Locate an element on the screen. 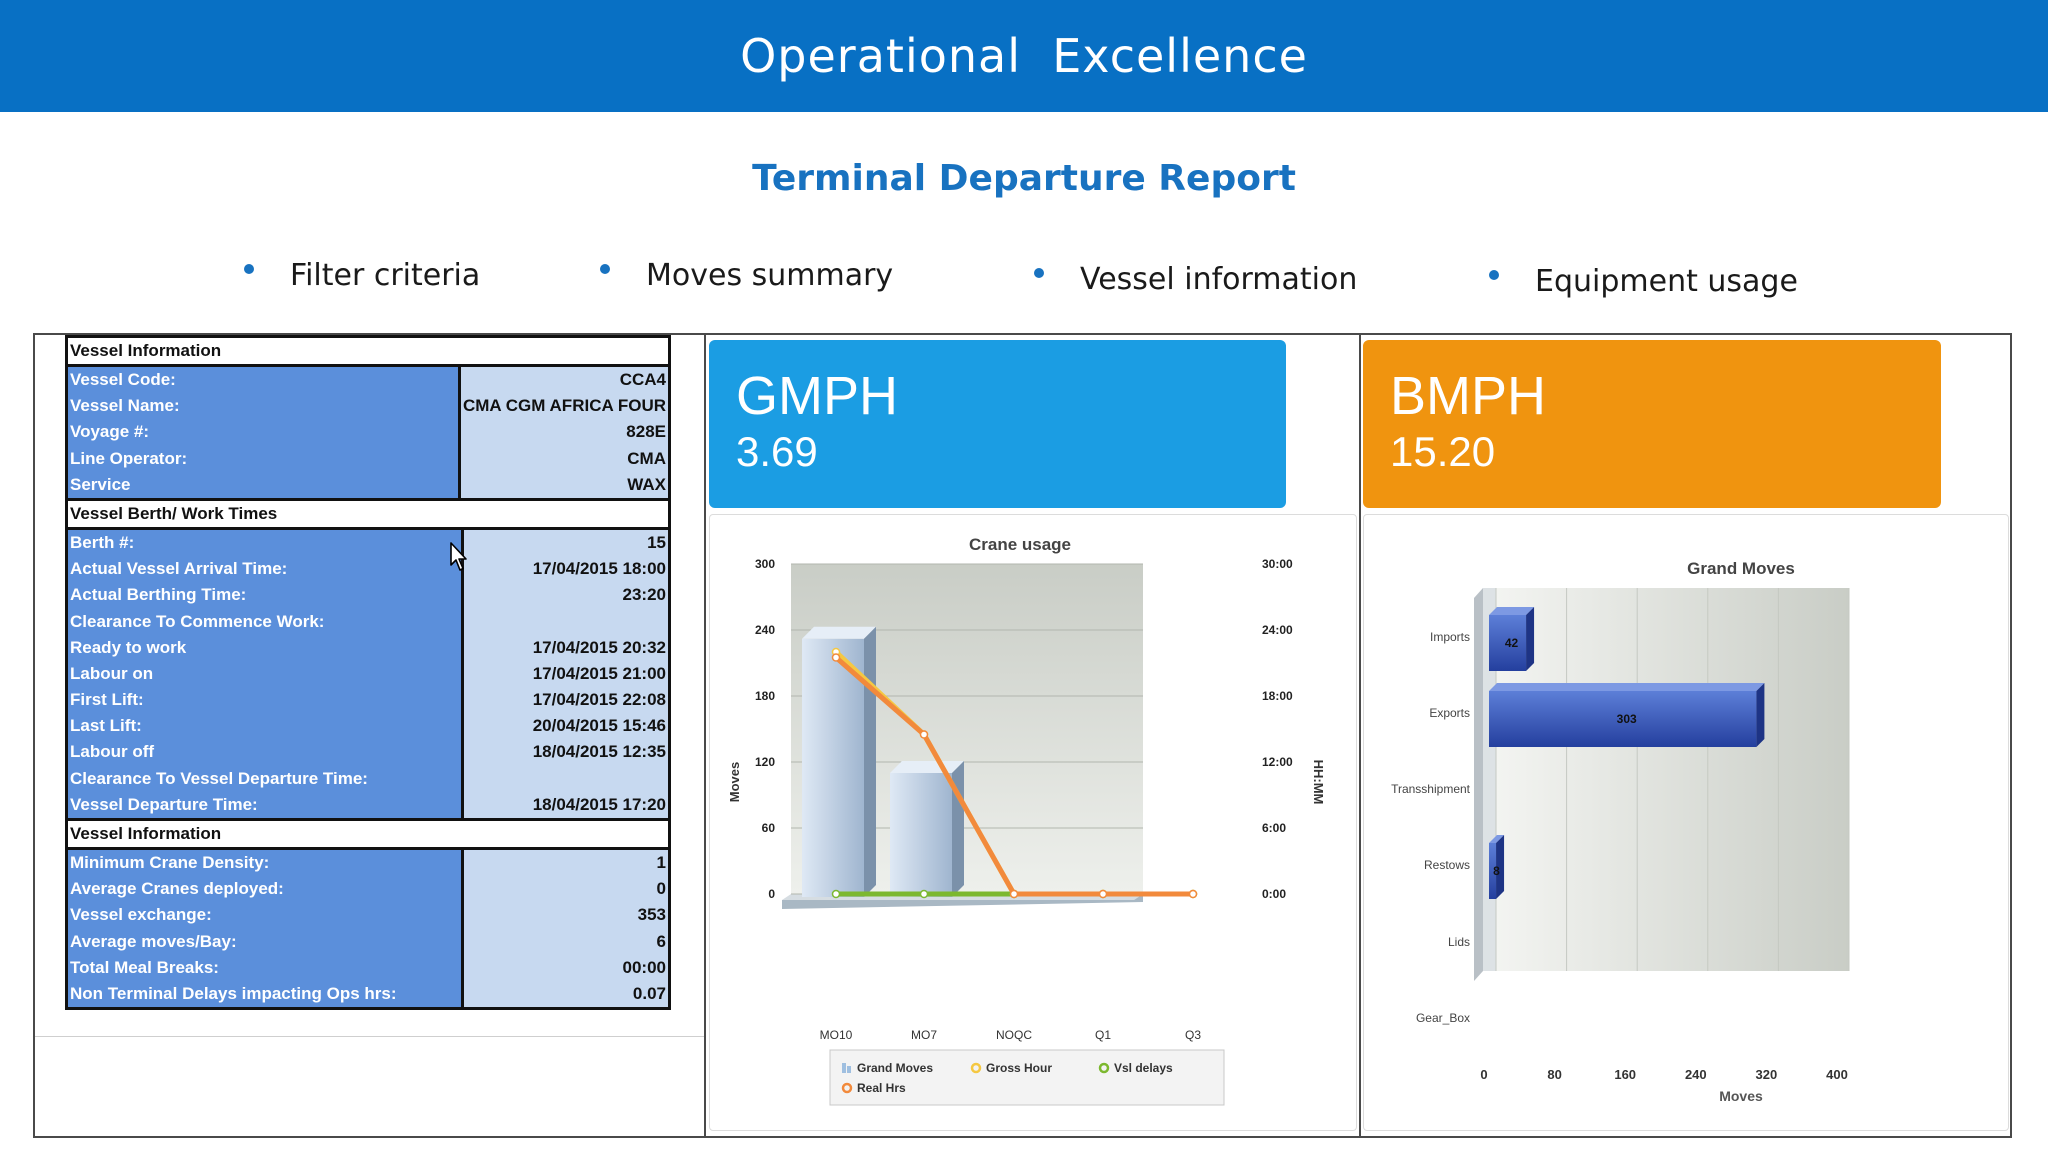 Image resolution: width=2048 pixels, height=1152 pixels. bmph-card: BMPH 15.20 is located at coordinates (1652, 424).